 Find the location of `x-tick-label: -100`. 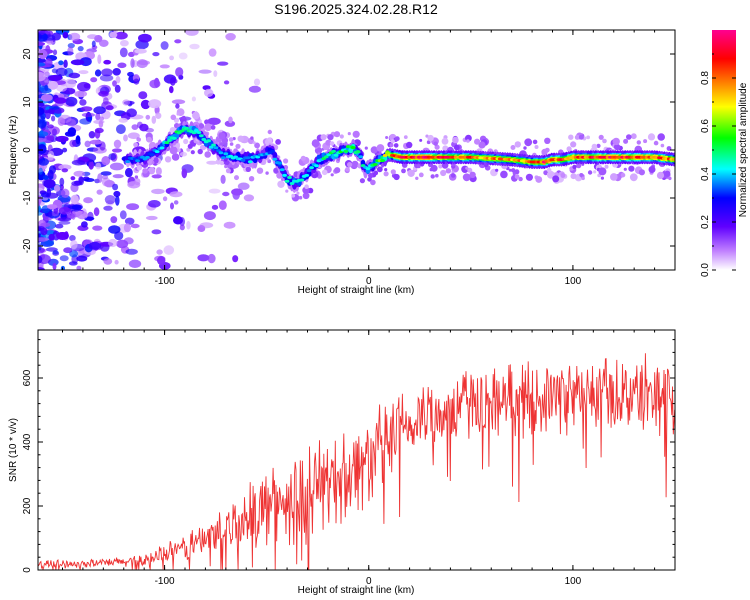

x-tick-label: -100 is located at coordinates (165, 581).